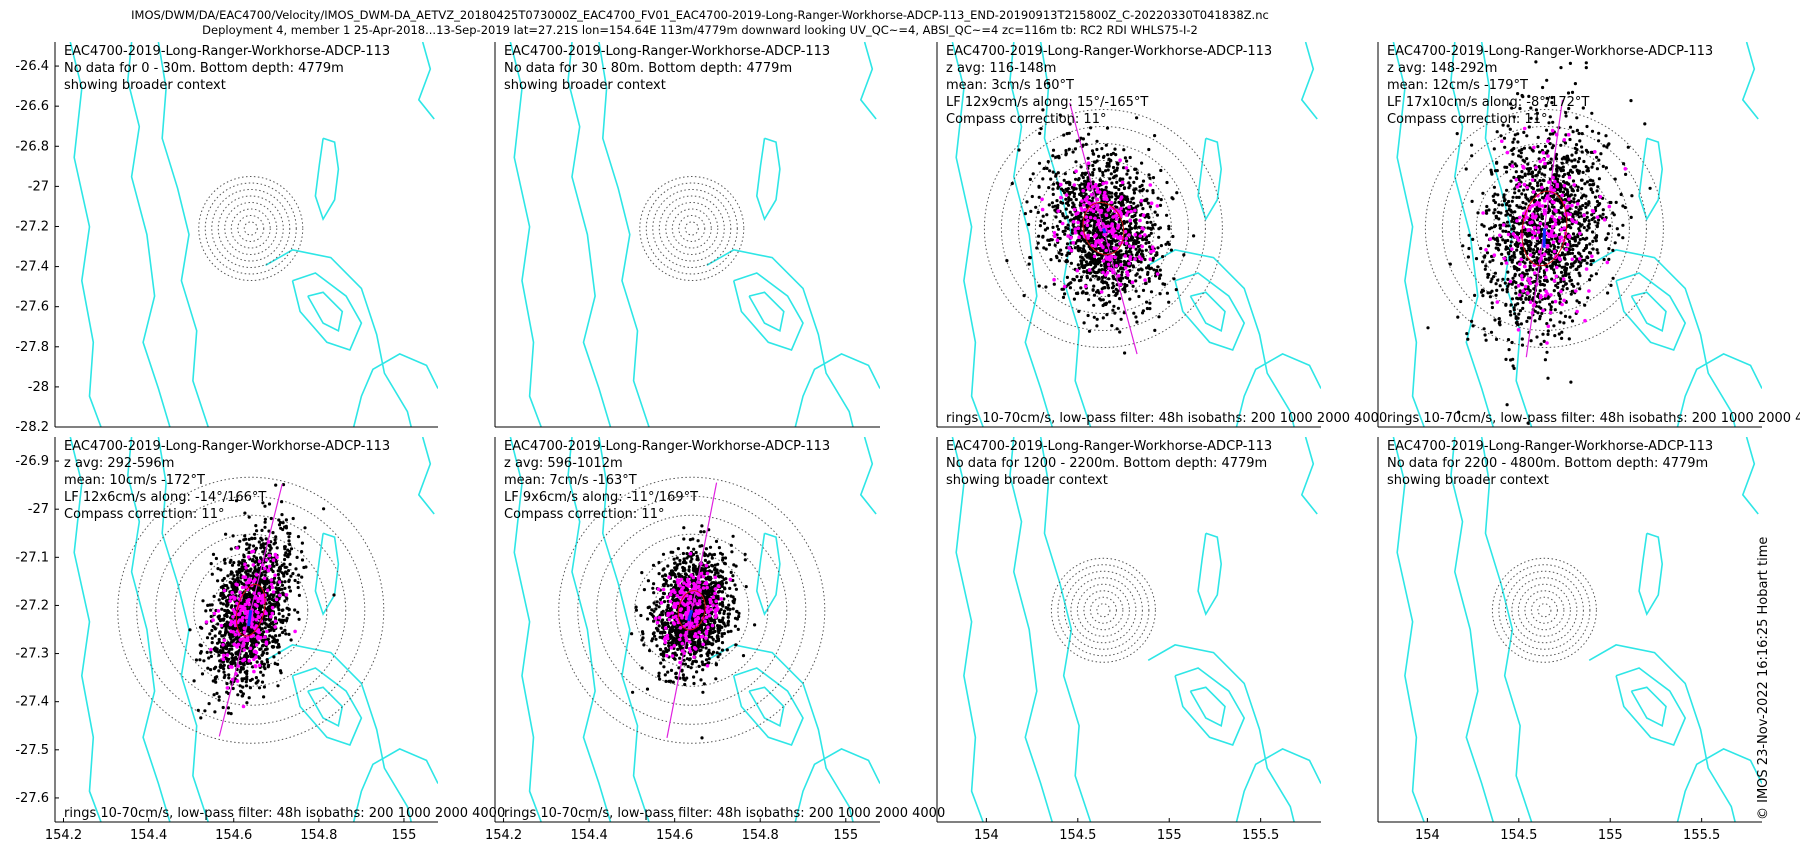  I want to click on velocity-ring, so click(1544, 228).